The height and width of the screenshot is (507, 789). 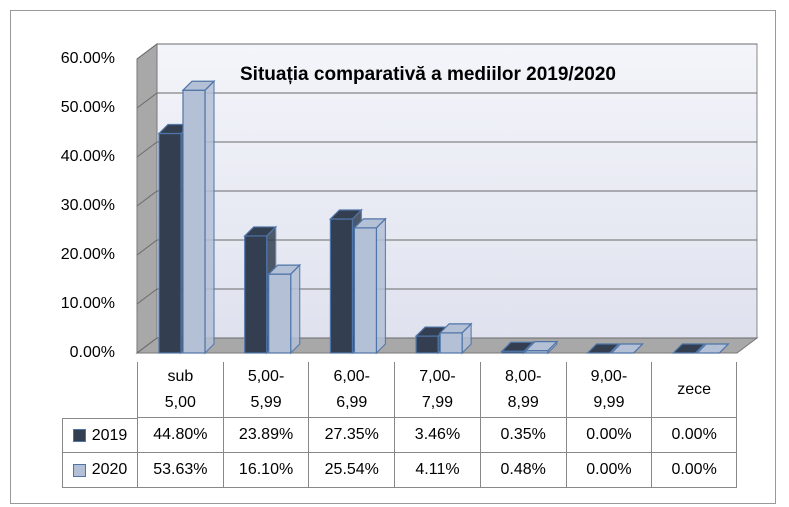 I want to click on category-label: zece, so click(x=694, y=390).